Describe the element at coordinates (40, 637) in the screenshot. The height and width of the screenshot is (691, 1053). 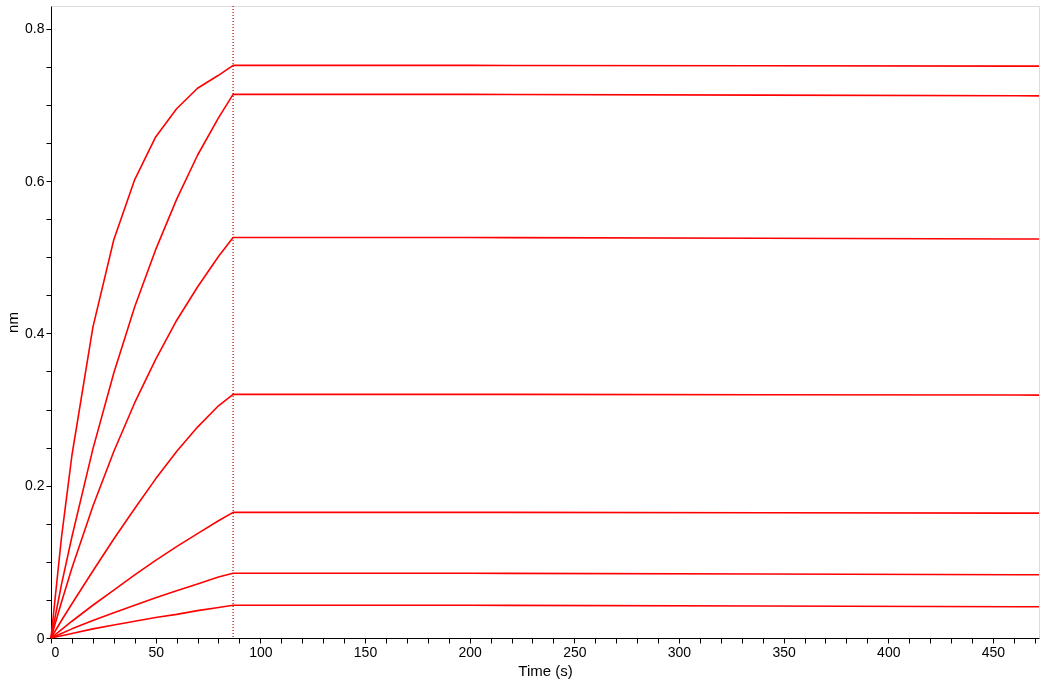
I see `y-tick-label: 0` at that location.